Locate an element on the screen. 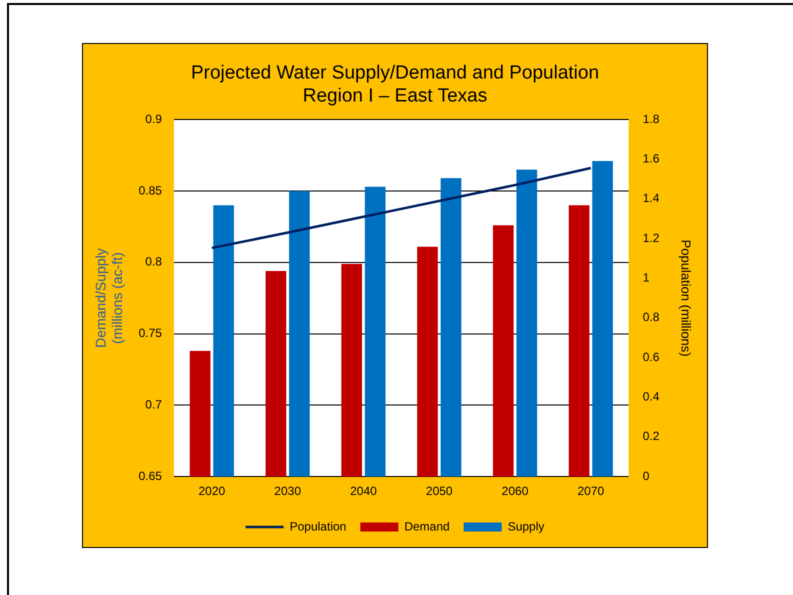  x-tick-label: 2060 is located at coordinates (515, 491).